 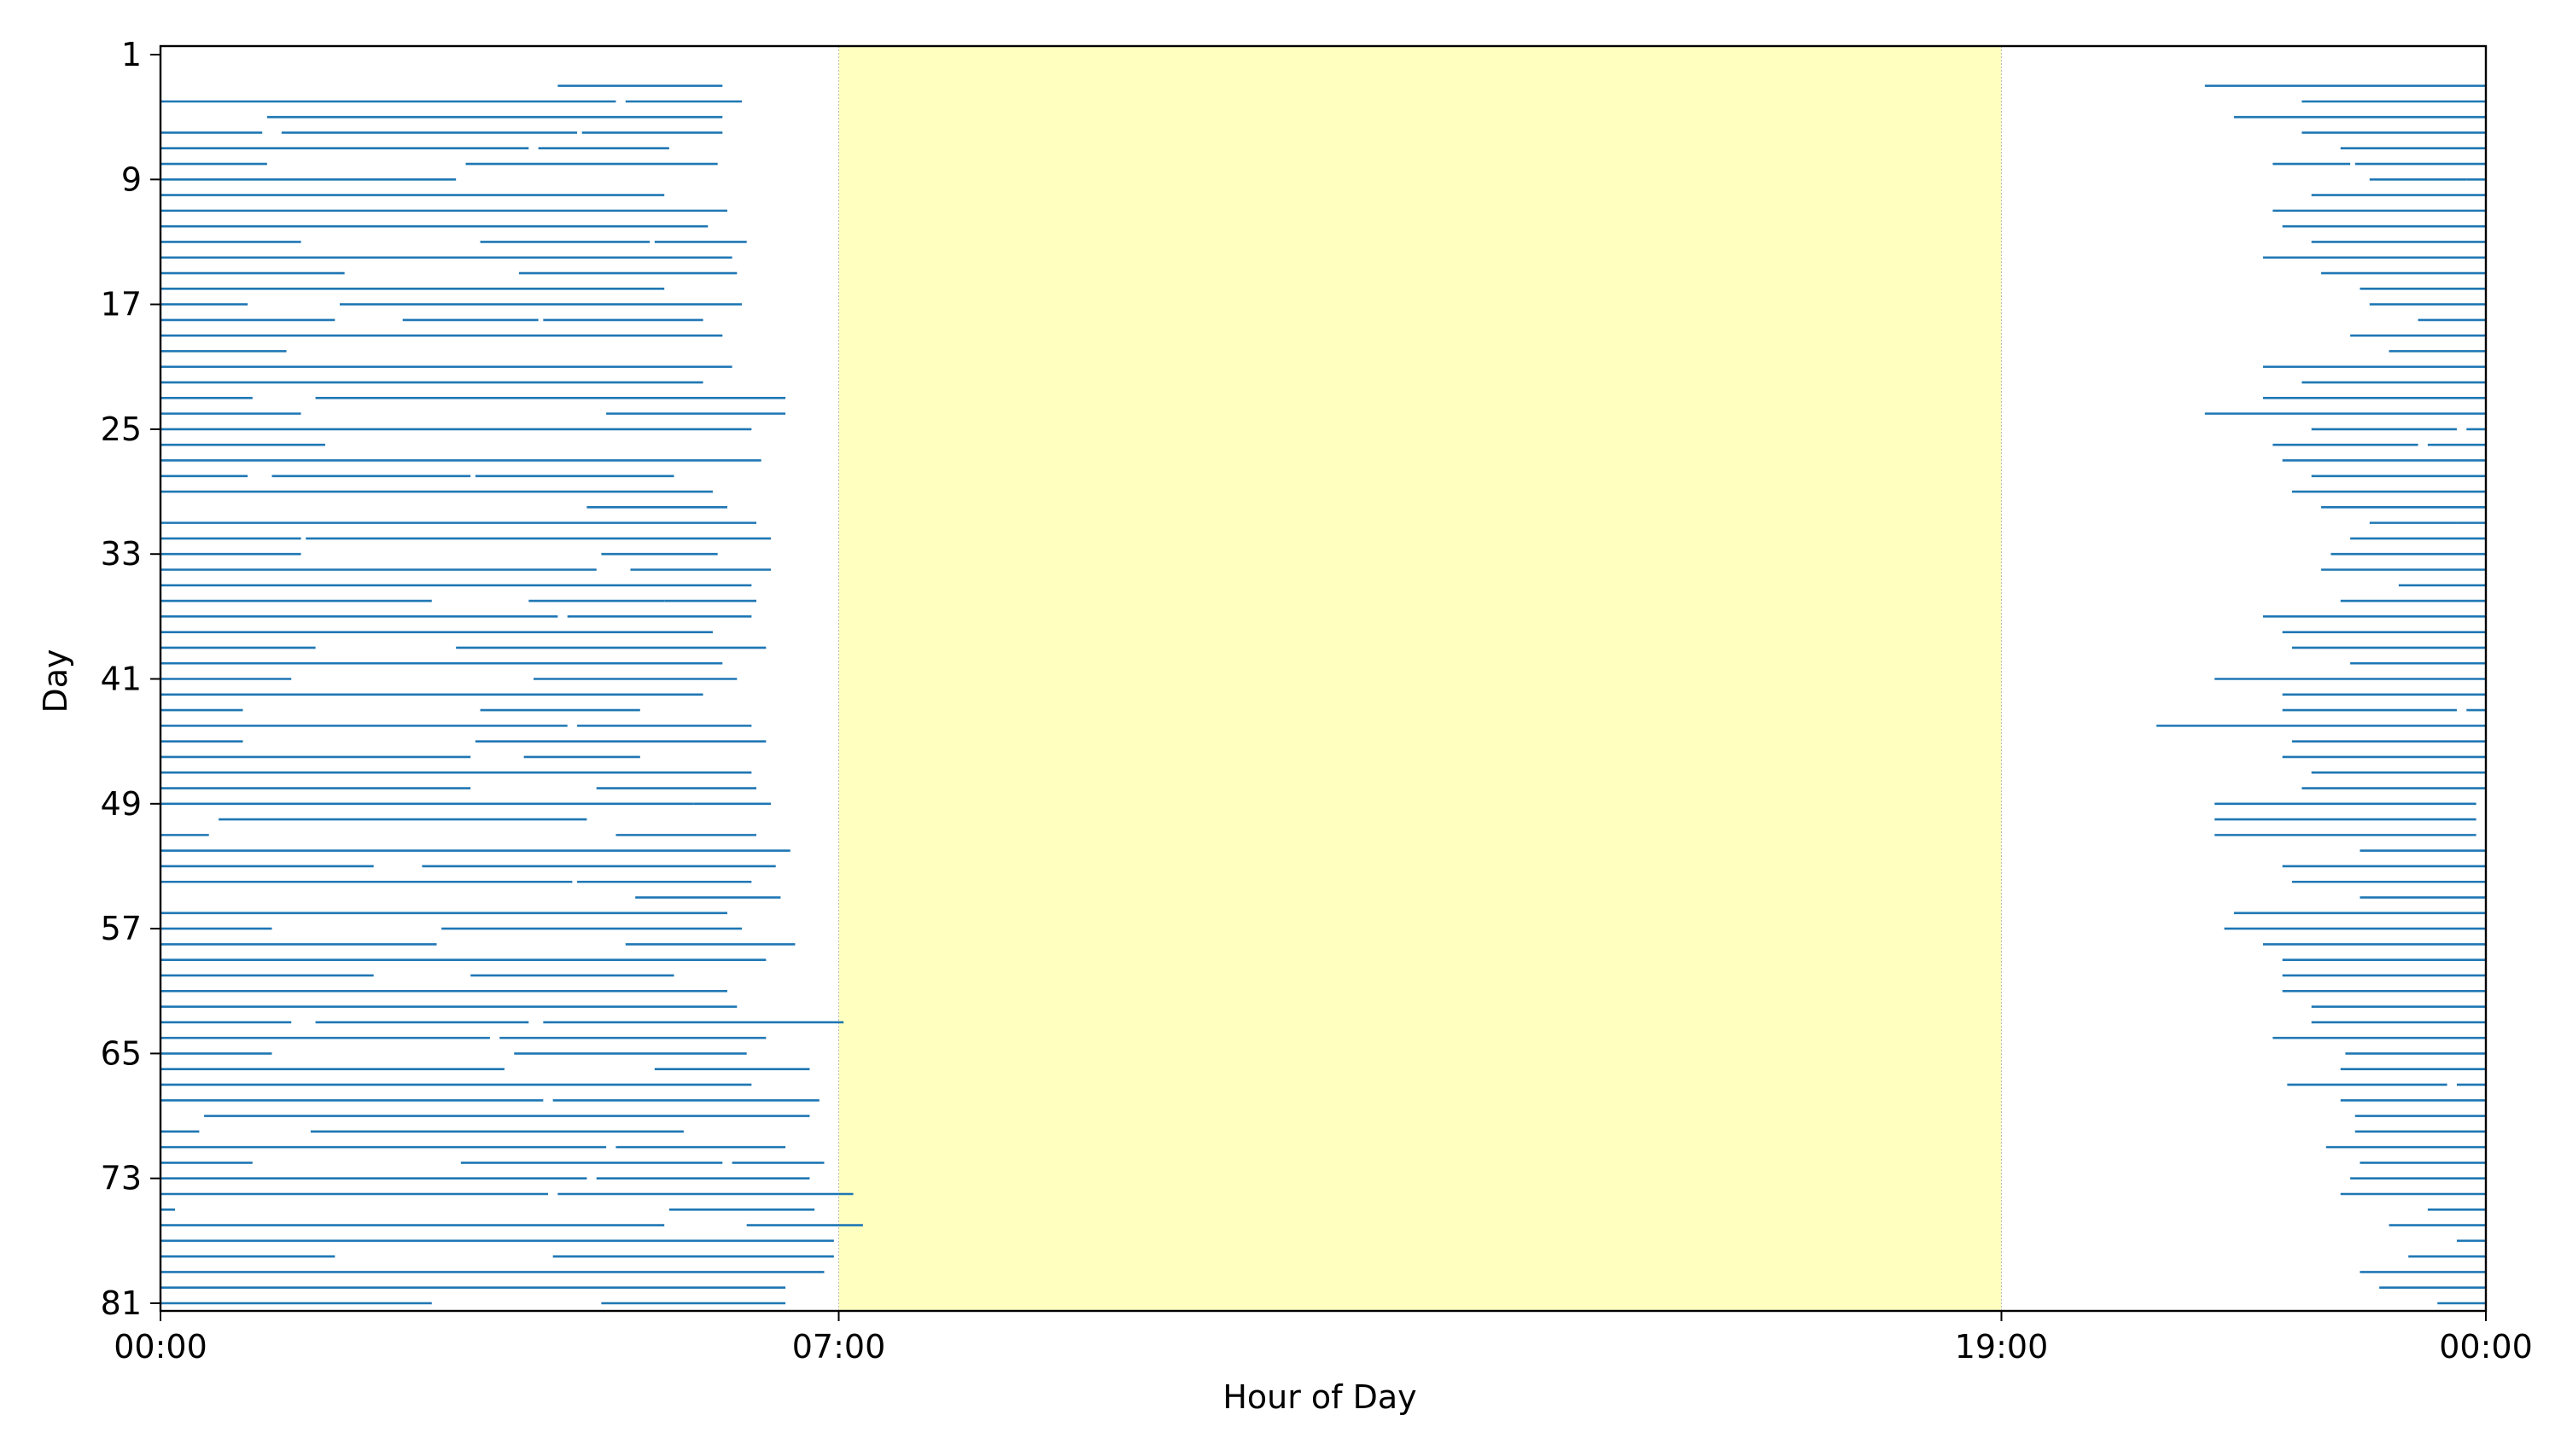 What do you see at coordinates (121, 554) in the screenshot?
I see `y-tick-label: 33` at bounding box center [121, 554].